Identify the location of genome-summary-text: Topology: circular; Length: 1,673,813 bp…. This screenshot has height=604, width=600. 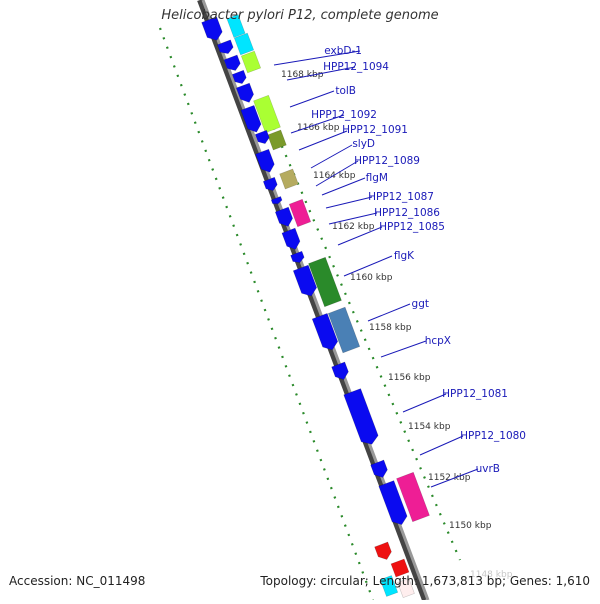
(425, 581).